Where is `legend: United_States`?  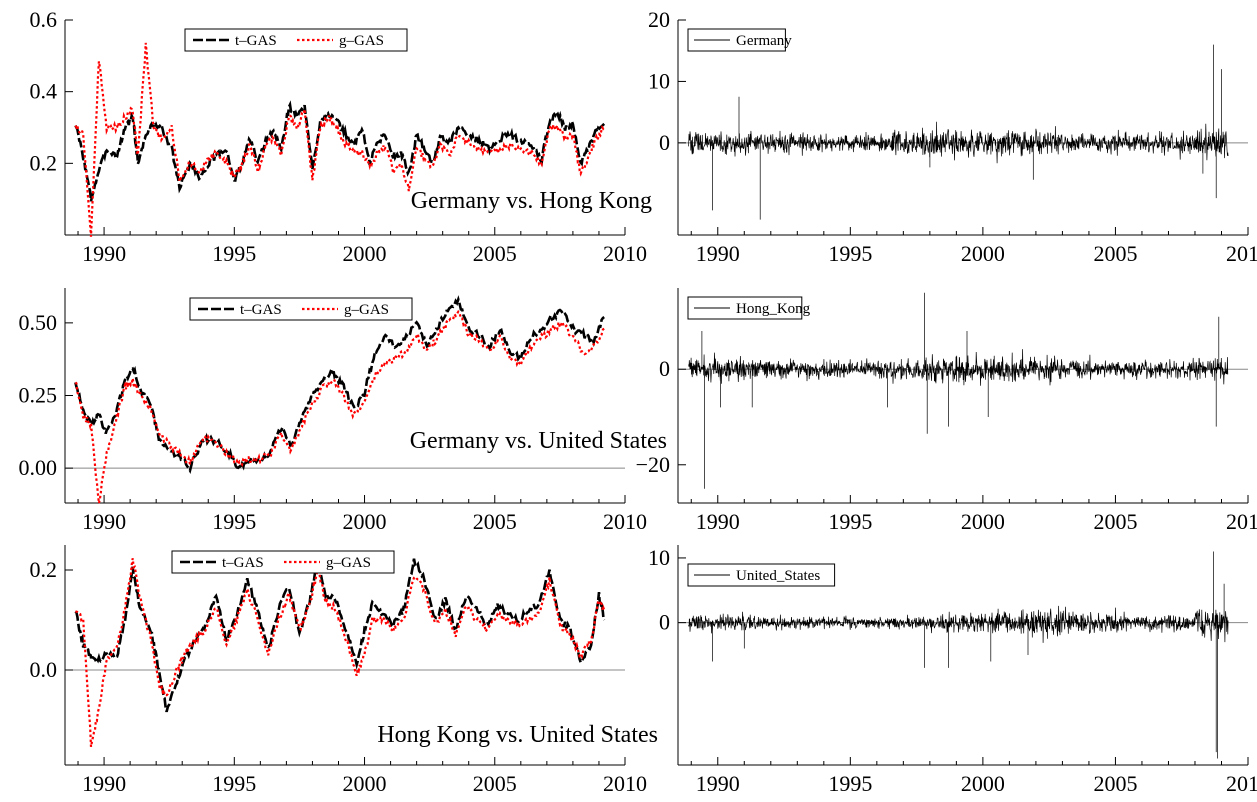 legend: United_States is located at coordinates (761, 575).